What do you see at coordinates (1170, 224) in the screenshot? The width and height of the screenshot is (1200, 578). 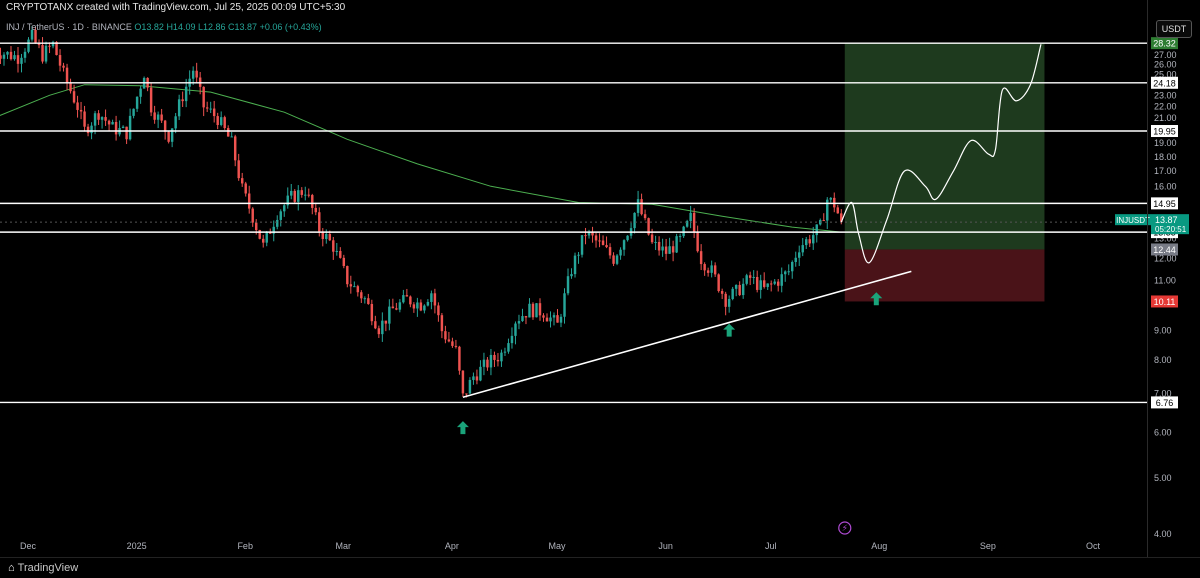 I see `price-badge-bg` at bounding box center [1170, 224].